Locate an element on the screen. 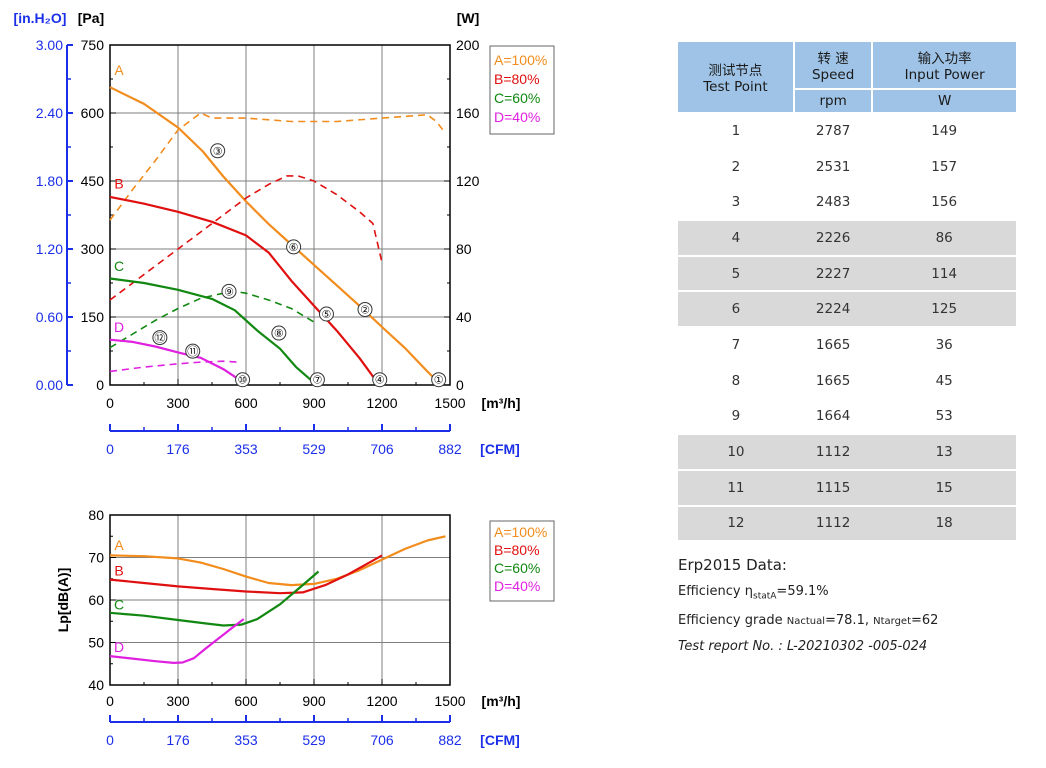 The height and width of the screenshot is (768, 1046). cell-input-power: 15 is located at coordinates (944, 487).